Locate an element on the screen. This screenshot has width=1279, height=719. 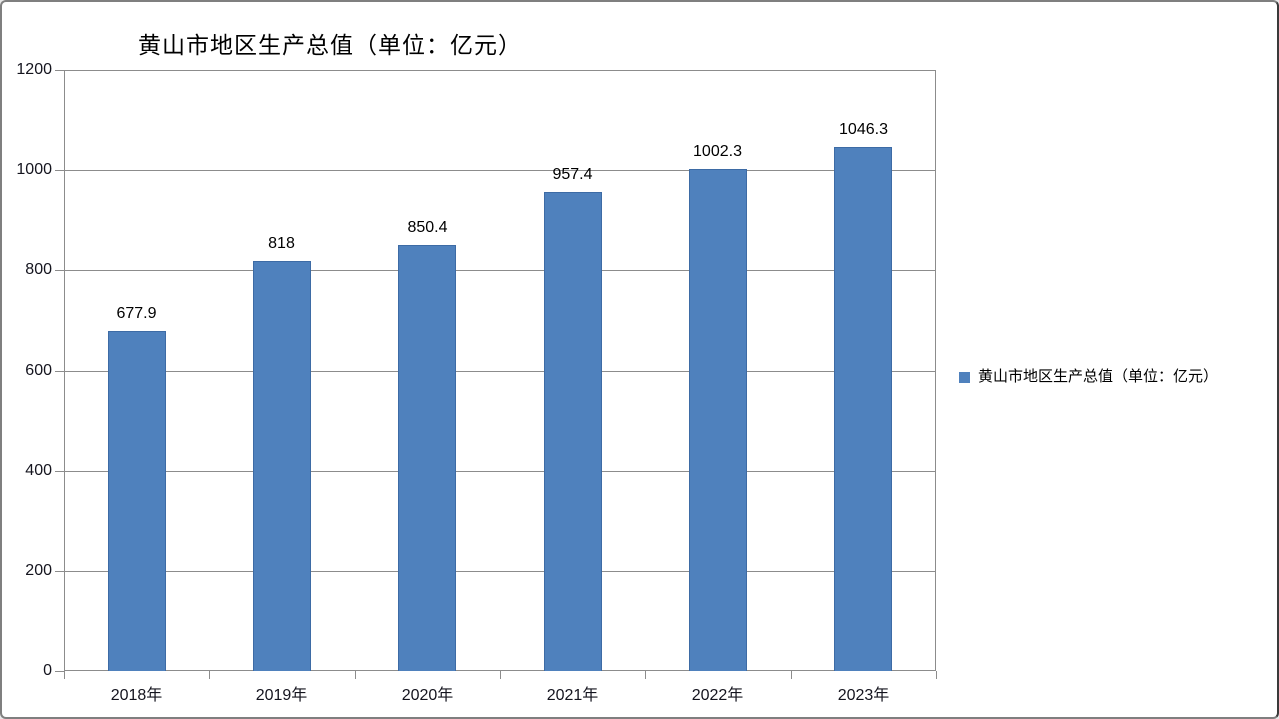
data-label: 1002.3 is located at coordinates (717, 151).